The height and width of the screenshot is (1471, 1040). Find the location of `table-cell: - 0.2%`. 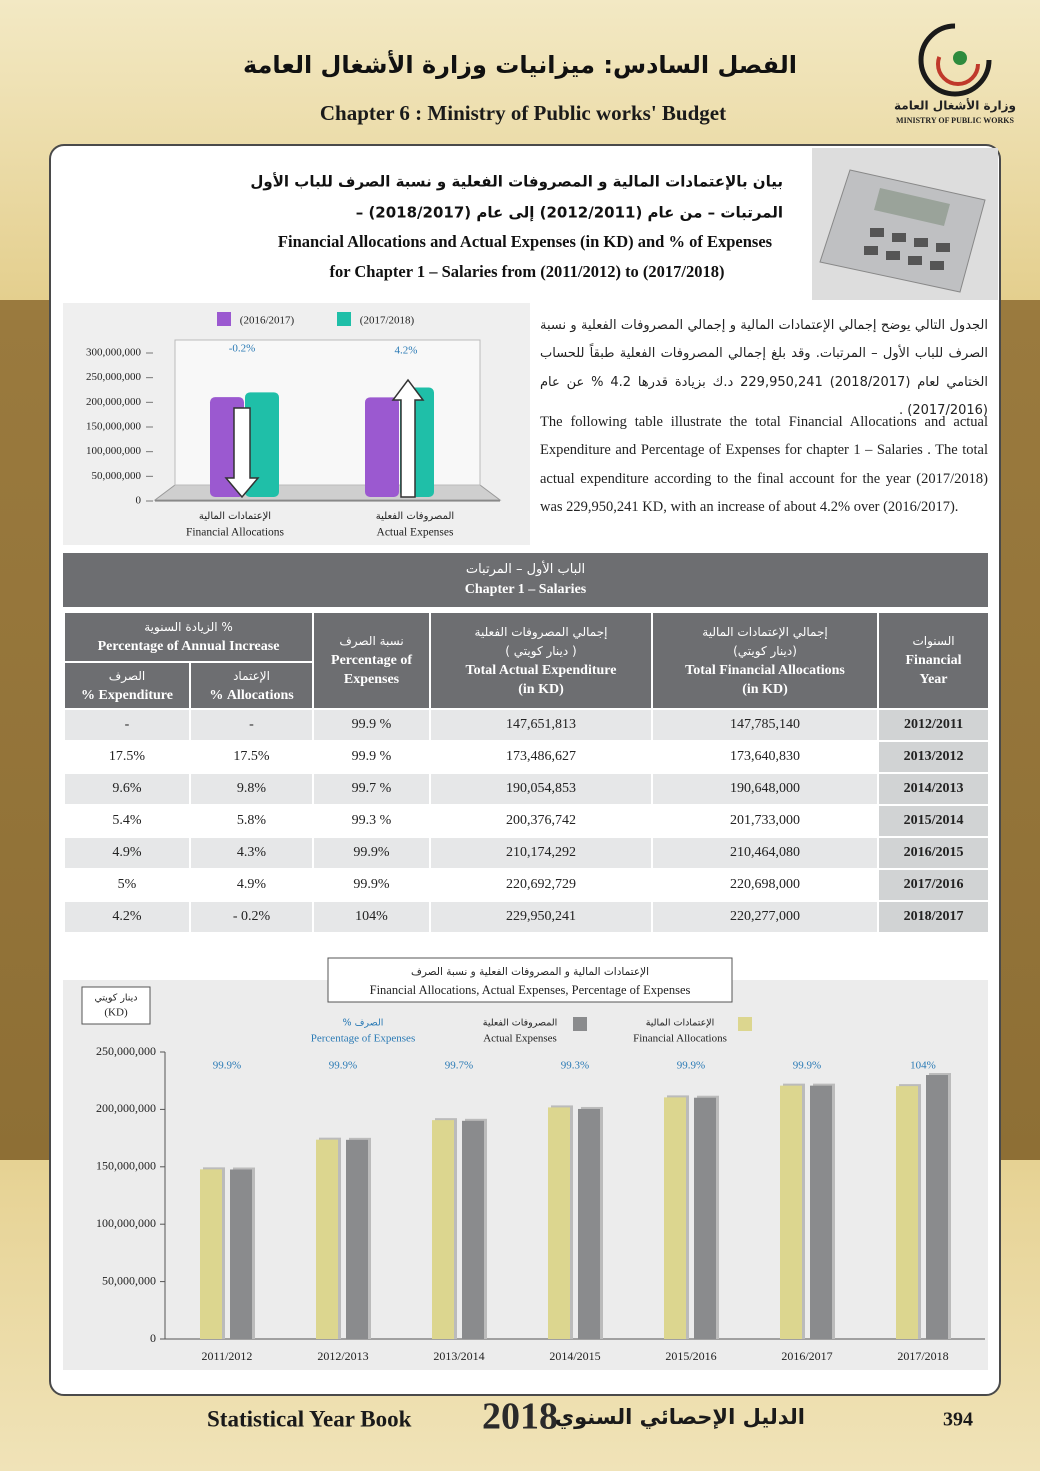

table-cell: - 0.2% is located at coordinates (252, 917).